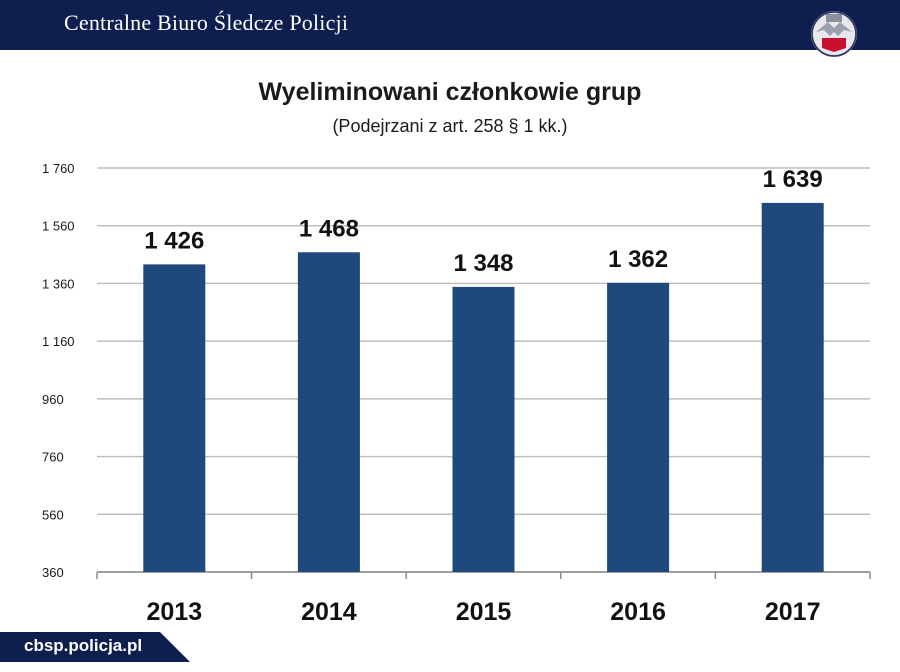  Describe the element at coordinates (328, 412) in the screenshot. I see `bar-2014` at that location.